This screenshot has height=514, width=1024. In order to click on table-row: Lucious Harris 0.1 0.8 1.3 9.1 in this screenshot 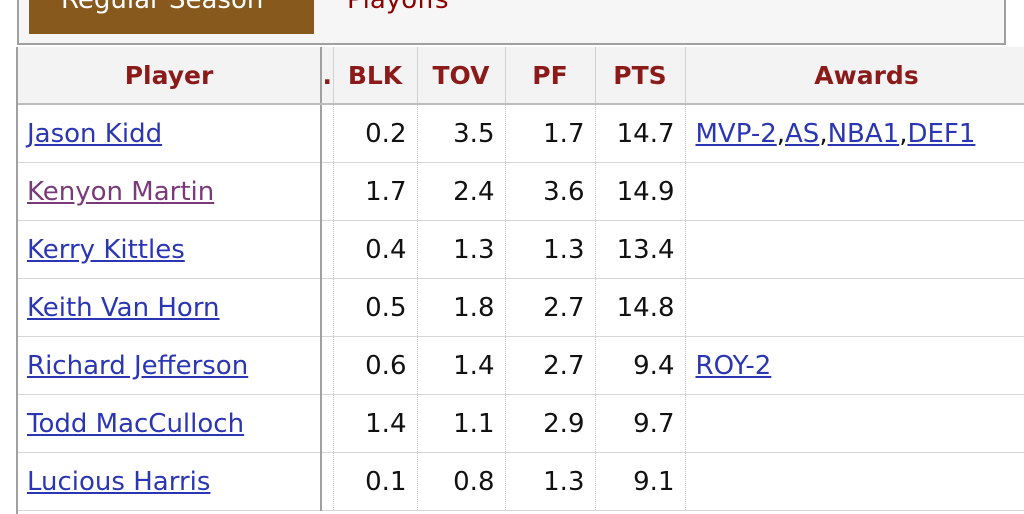, I will do `click(521, 481)`.